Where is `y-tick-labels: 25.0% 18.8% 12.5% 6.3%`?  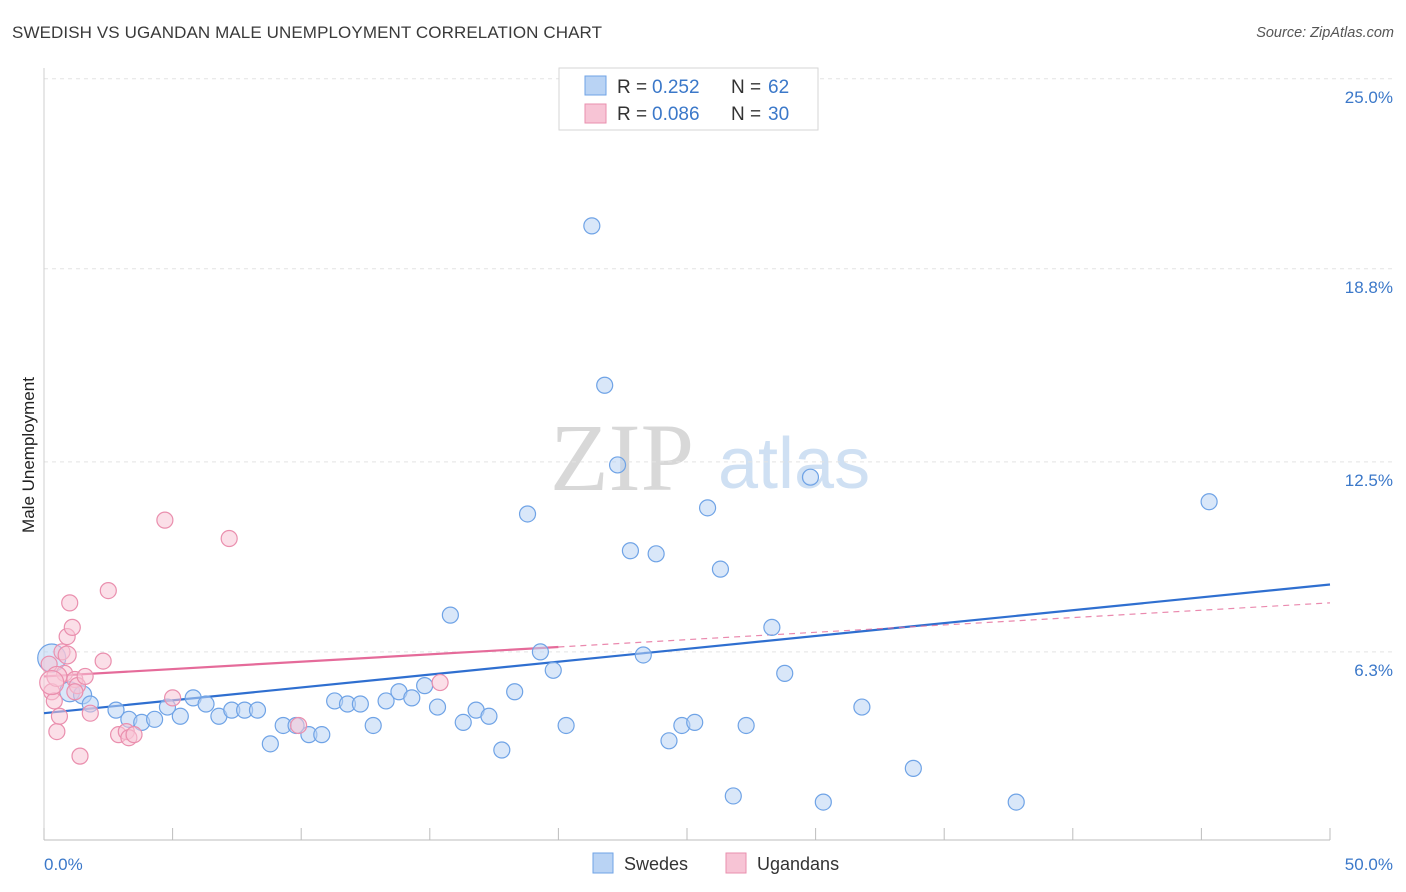 y-tick-labels: 25.0% 18.8% 12.5% 6.3% is located at coordinates (1369, 384).